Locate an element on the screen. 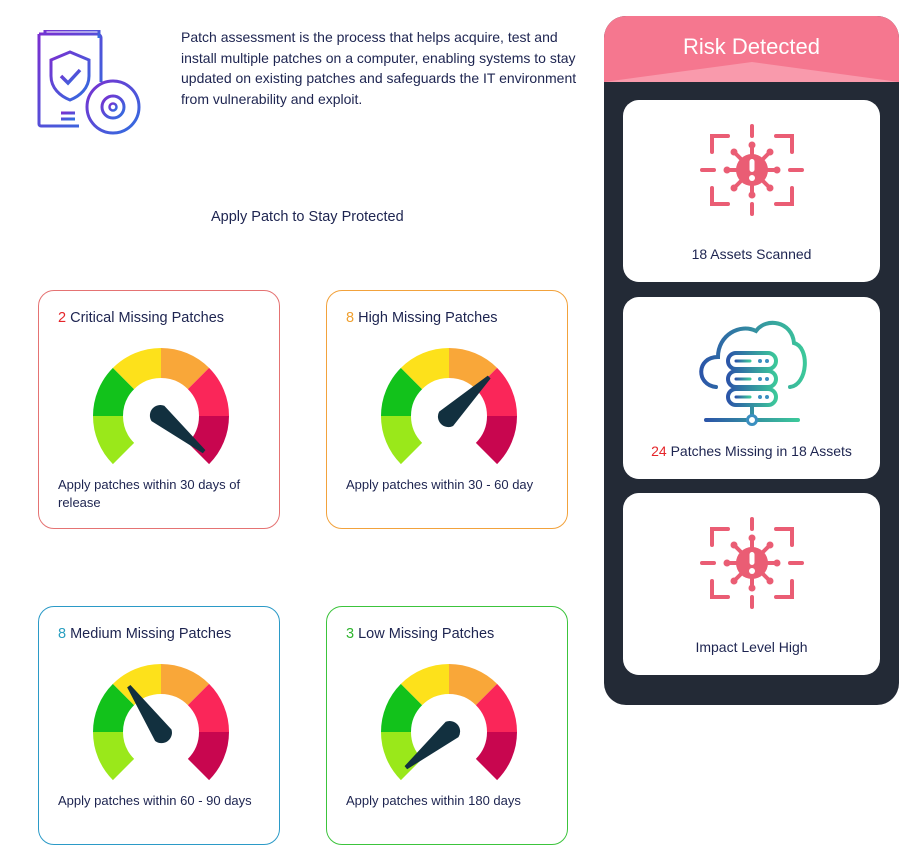 The width and height of the screenshot is (912, 861). card-label: Low Missing Patches is located at coordinates (424, 634).